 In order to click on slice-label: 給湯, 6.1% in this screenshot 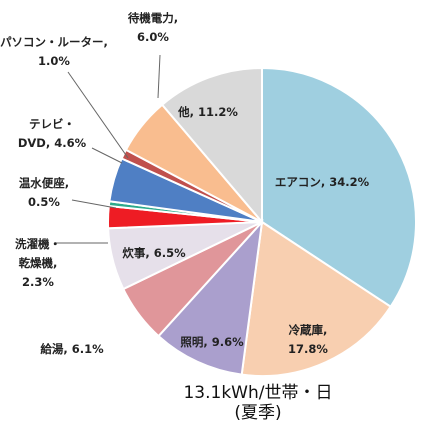, I will do `click(72, 349)`.